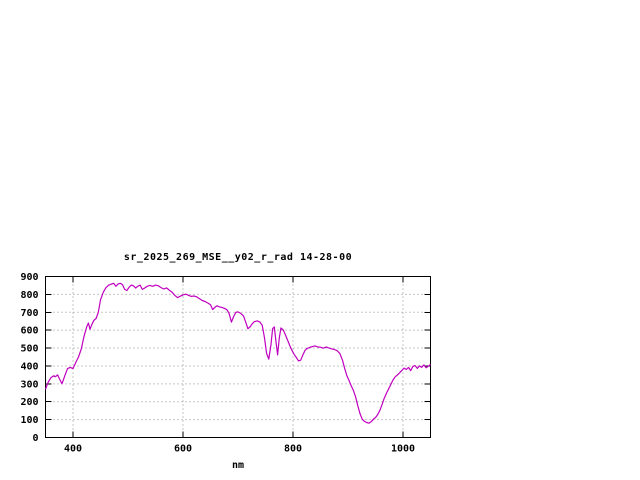 This screenshot has width=640, height=480. Describe the element at coordinates (29, 384) in the screenshot. I see `y-tick-label: 300` at that location.